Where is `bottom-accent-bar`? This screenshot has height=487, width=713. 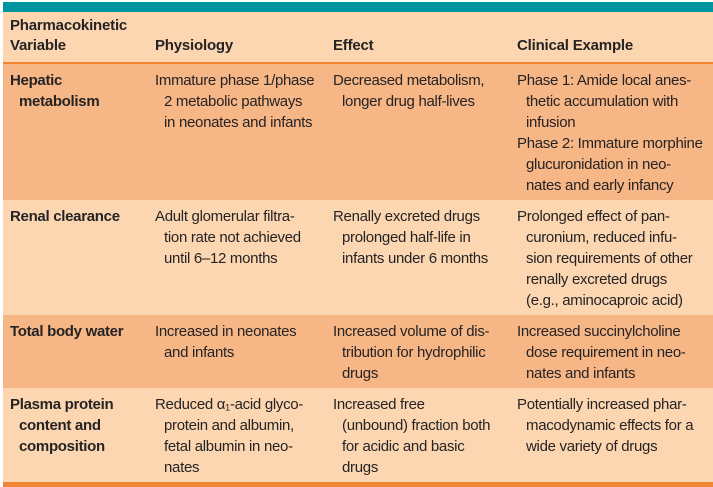 bottom-accent-bar is located at coordinates (358, 484).